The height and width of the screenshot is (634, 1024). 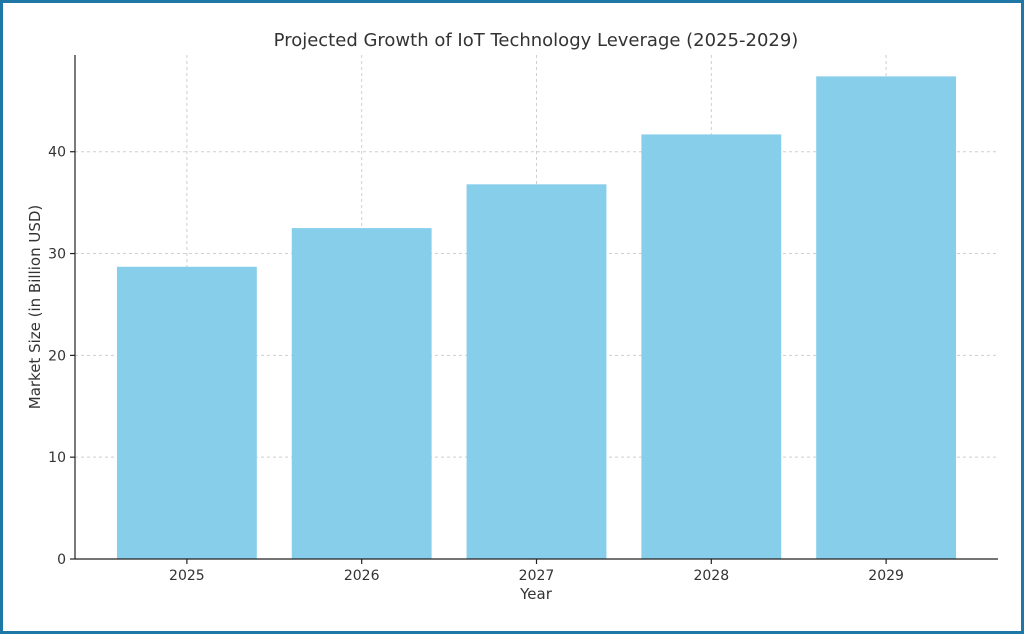 What do you see at coordinates (711, 346) in the screenshot?
I see `bar-2028` at bounding box center [711, 346].